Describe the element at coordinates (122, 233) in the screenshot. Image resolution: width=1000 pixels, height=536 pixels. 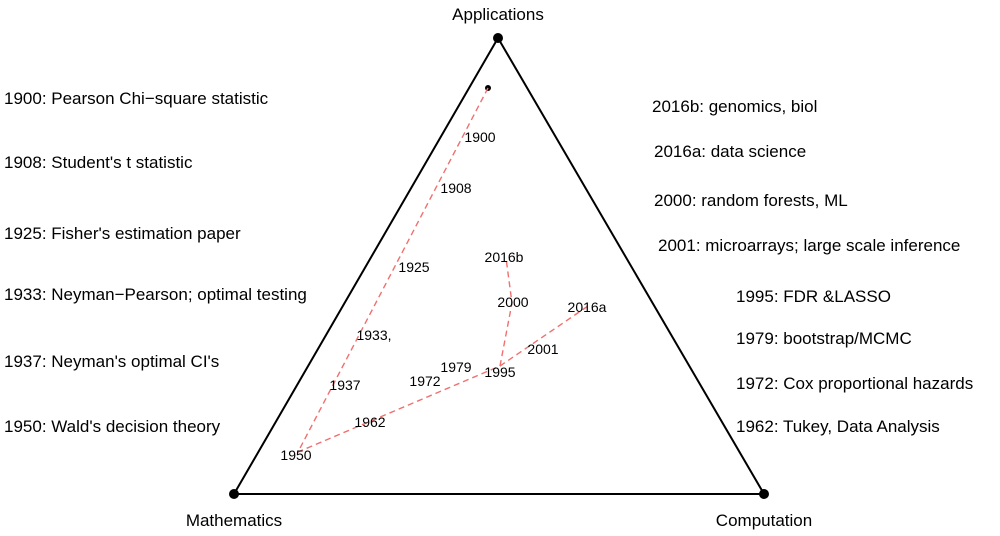
I see `left-legend-item: 1925: Fisher's estimation paper` at that location.